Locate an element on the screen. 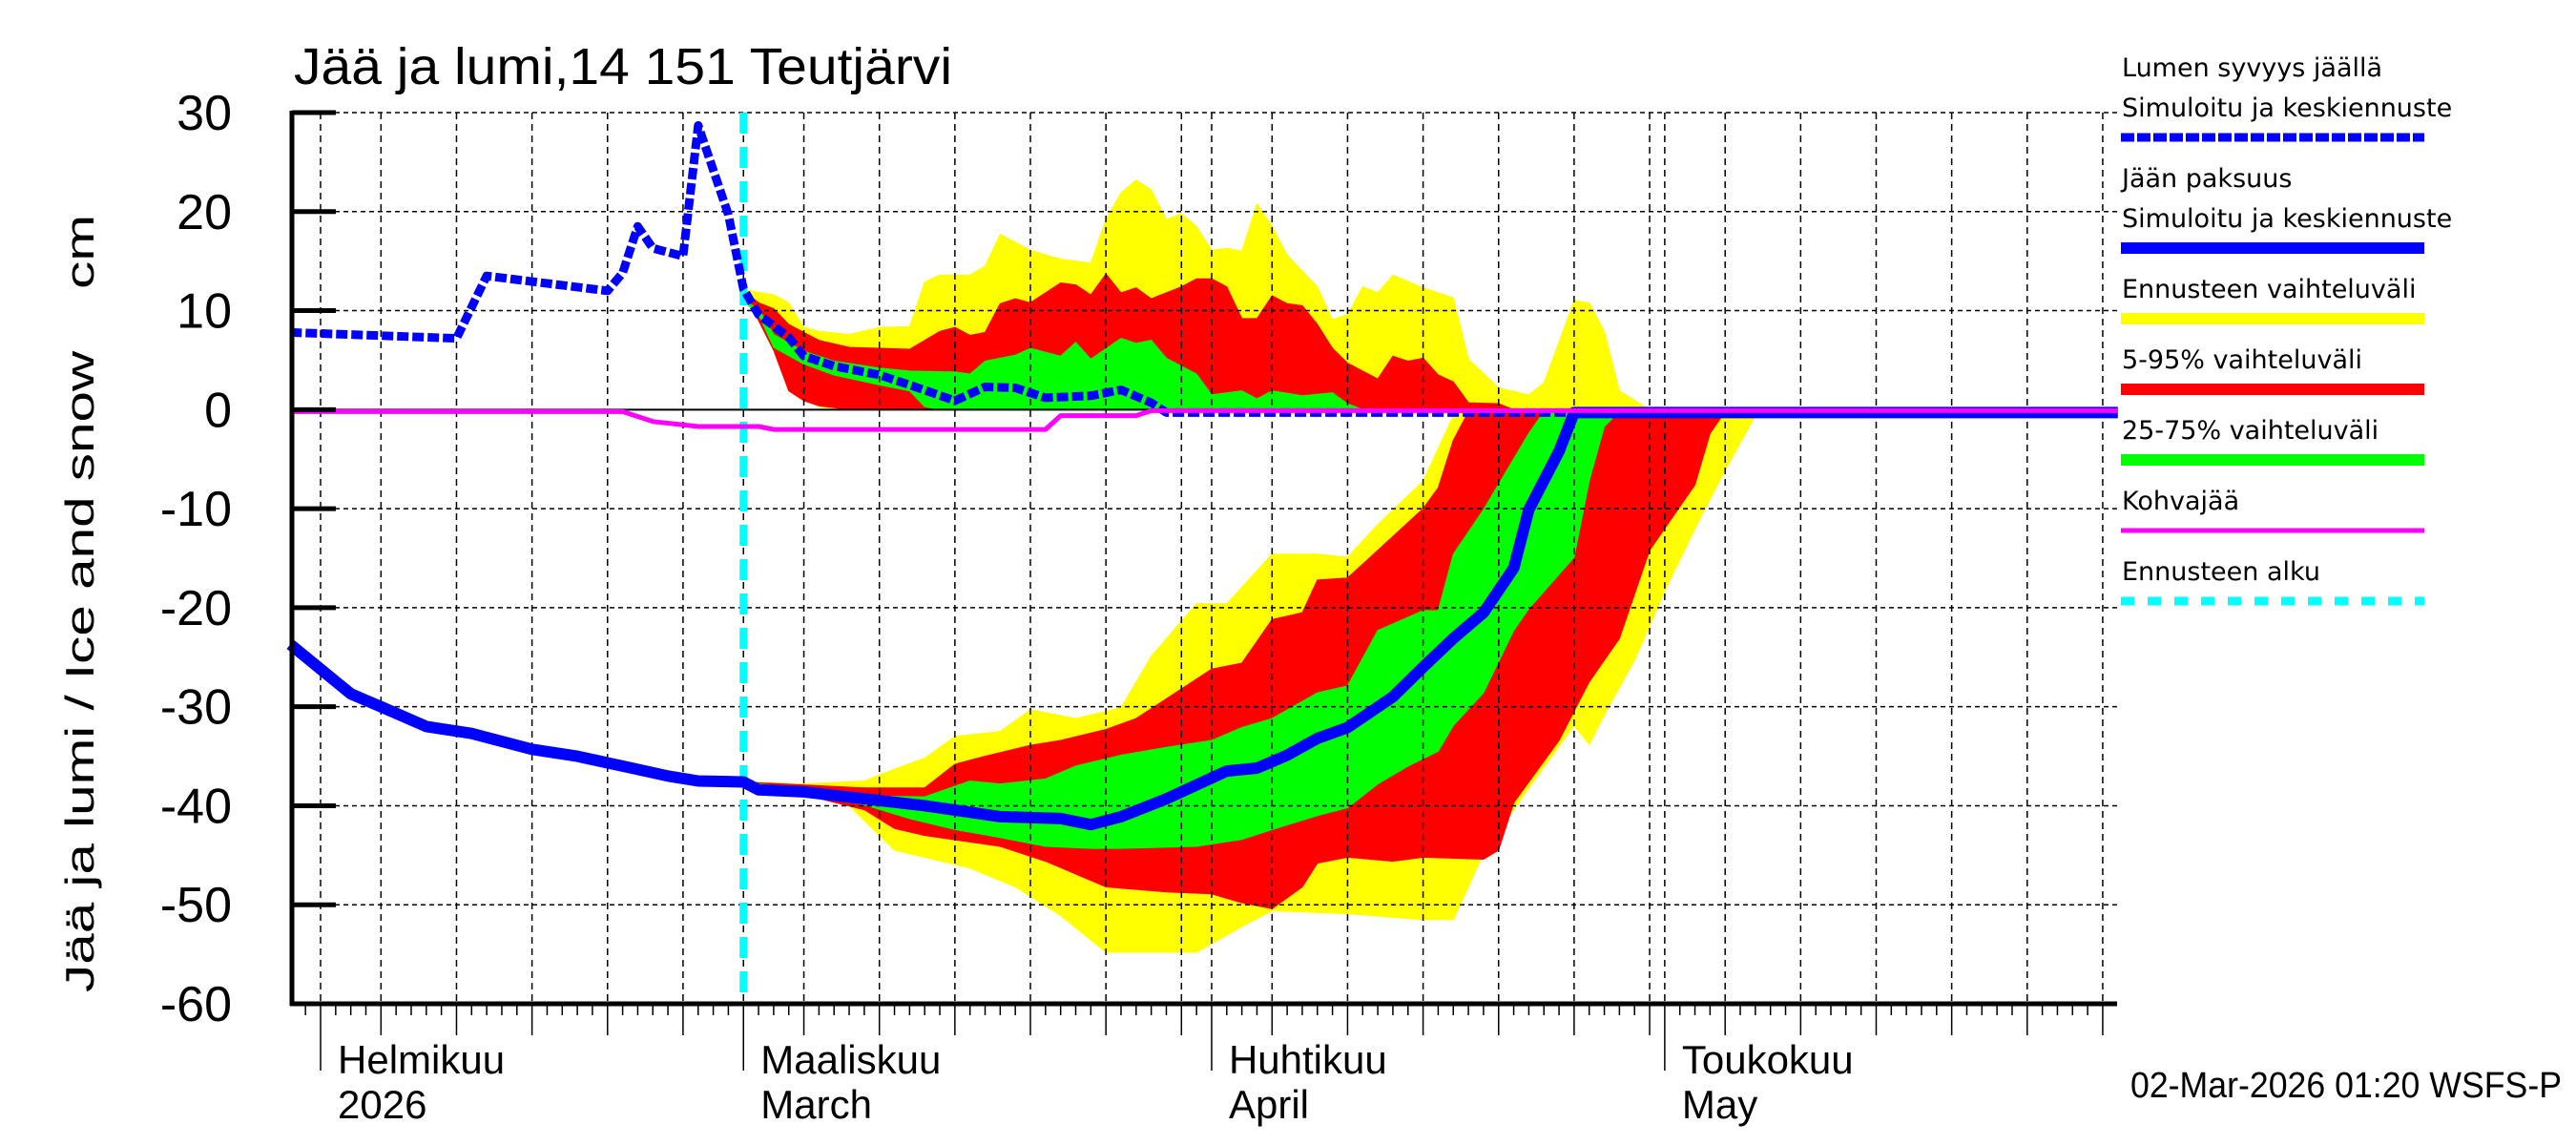 The height and width of the screenshot is (1145, 2576). legend-label: Kohvajää is located at coordinates (2180, 501).